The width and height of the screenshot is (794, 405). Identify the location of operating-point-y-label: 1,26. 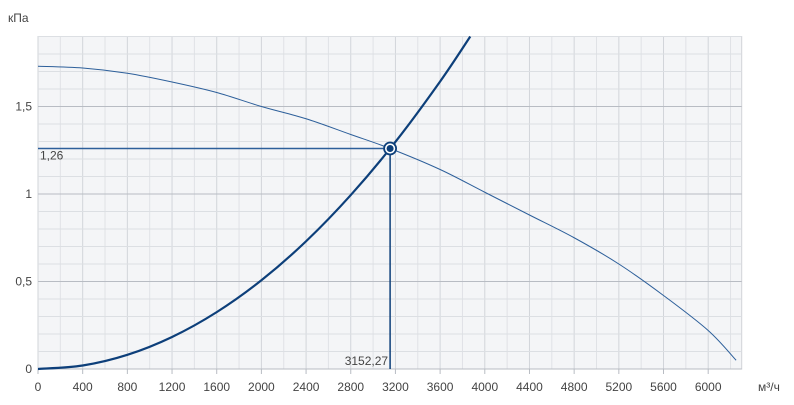
(52, 156).